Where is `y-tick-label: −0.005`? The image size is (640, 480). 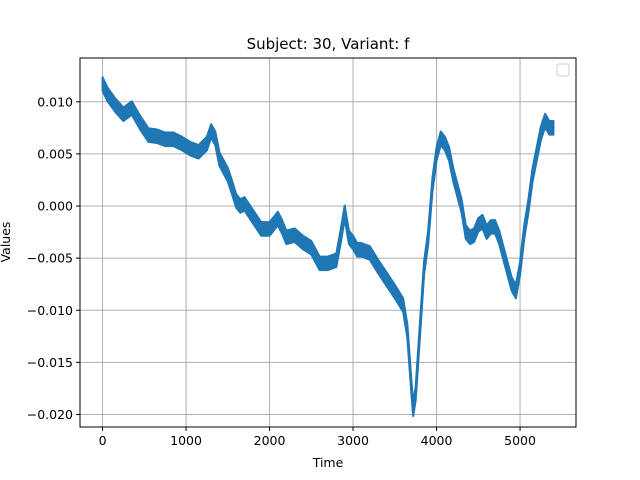 y-tick-label: −0.005 is located at coordinates (50, 258).